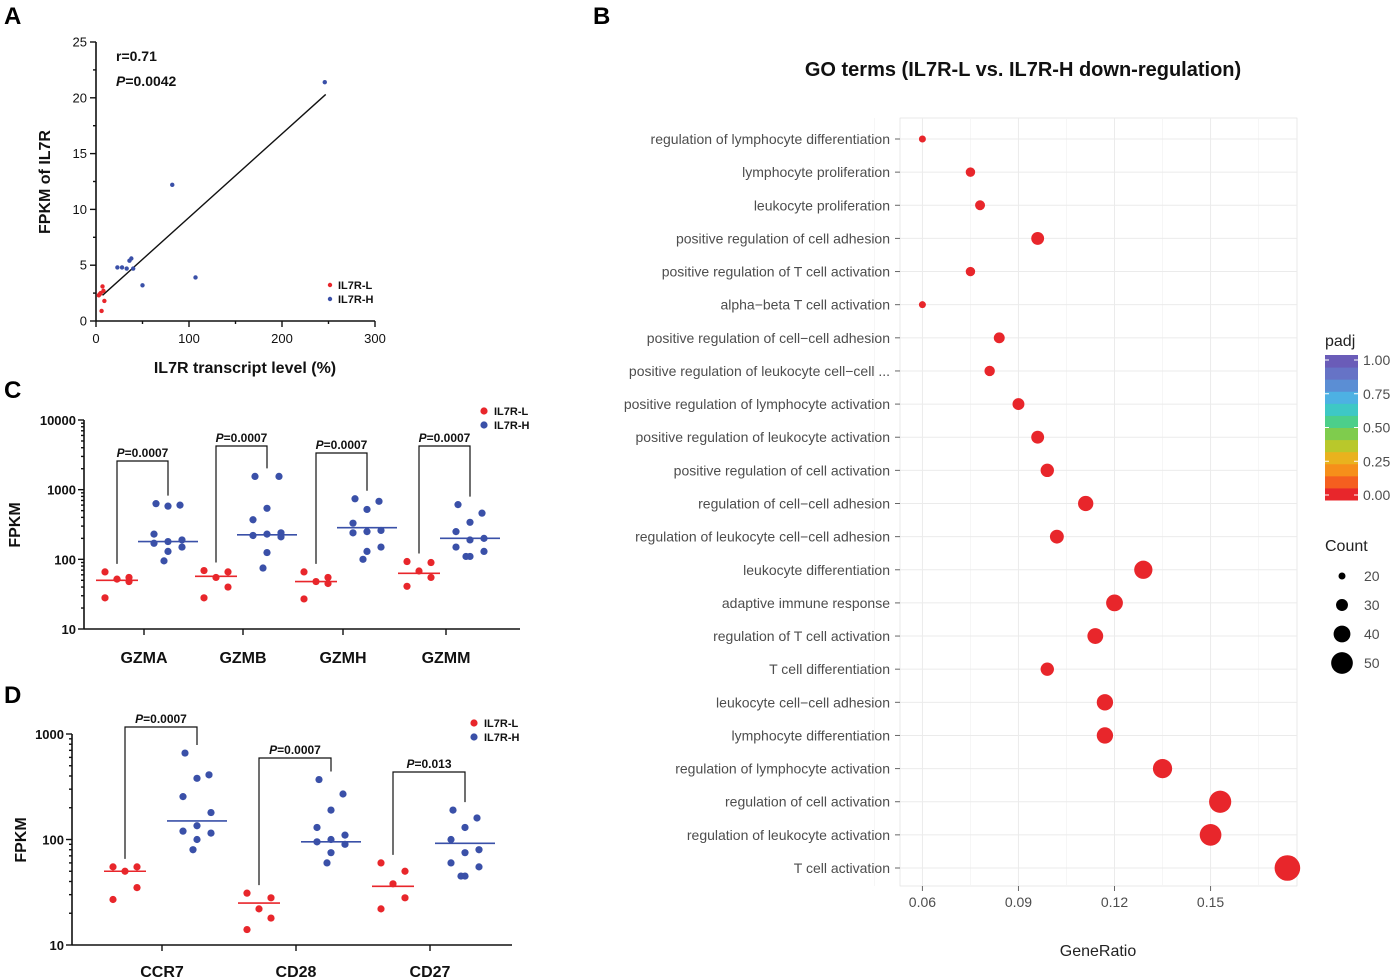 Image resolution: width=1391 pixels, height=978 pixels. Describe the element at coordinates (121, 81) in the screenshot. I see `a-p-italic: P` at that location.